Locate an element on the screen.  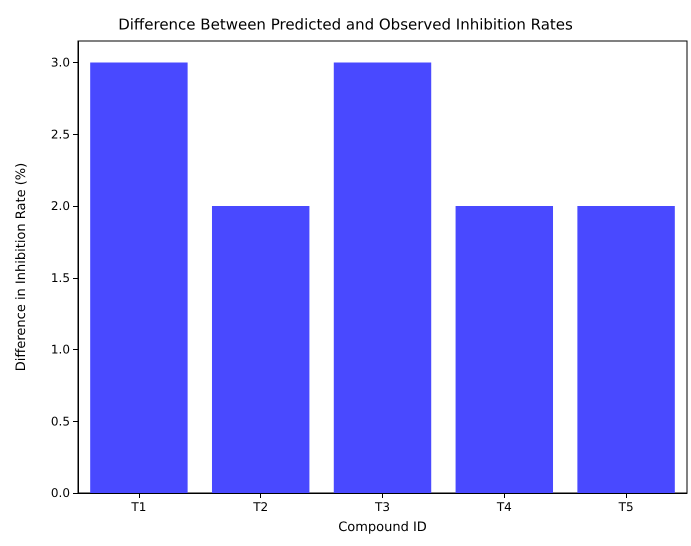
x-tick-label: T1 is located at coordinates (138, 507).